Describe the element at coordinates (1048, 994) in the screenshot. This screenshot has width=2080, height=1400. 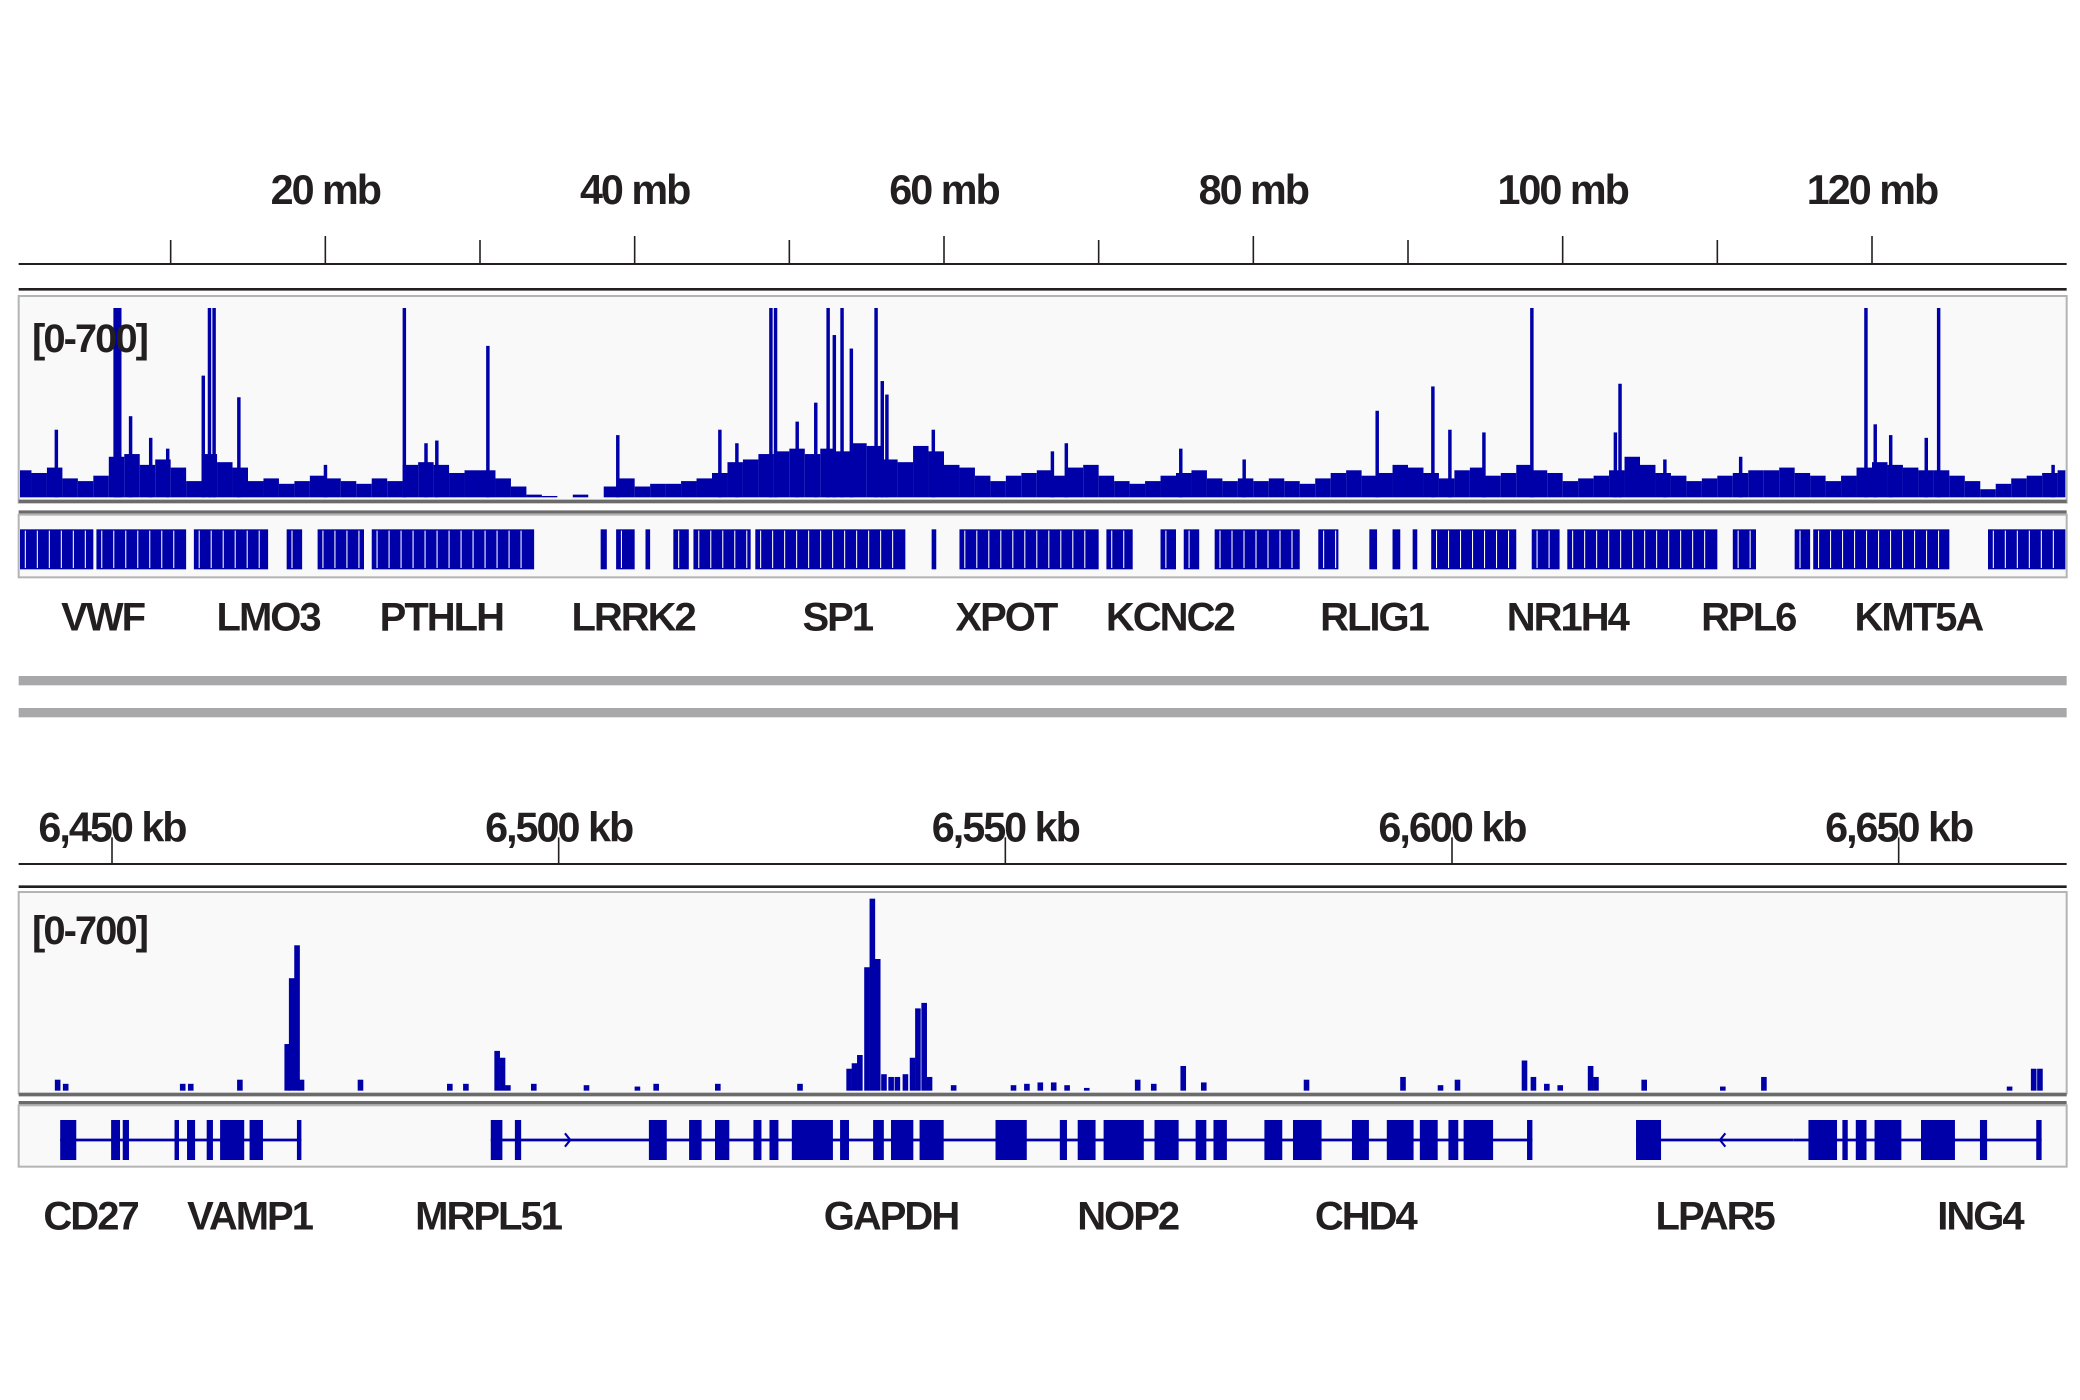
I see `locus-signal-bars` at that location.